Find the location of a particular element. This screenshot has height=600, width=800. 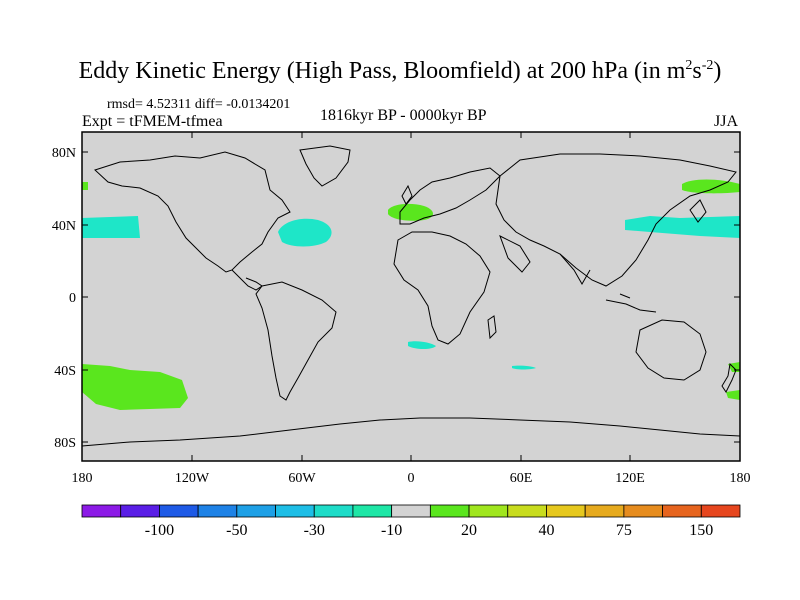

coast-europe is located at coordinates (450, 196).